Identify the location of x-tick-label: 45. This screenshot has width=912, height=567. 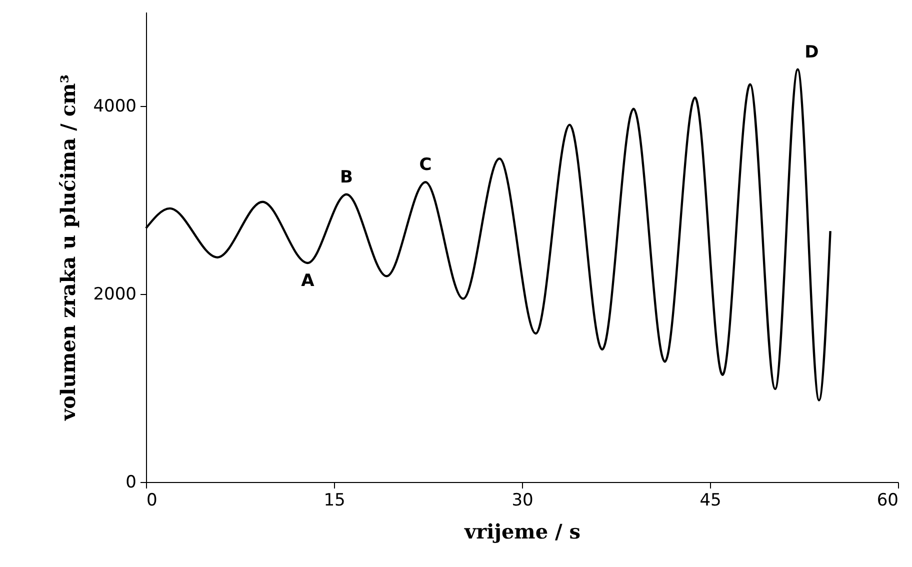
(711, 500).